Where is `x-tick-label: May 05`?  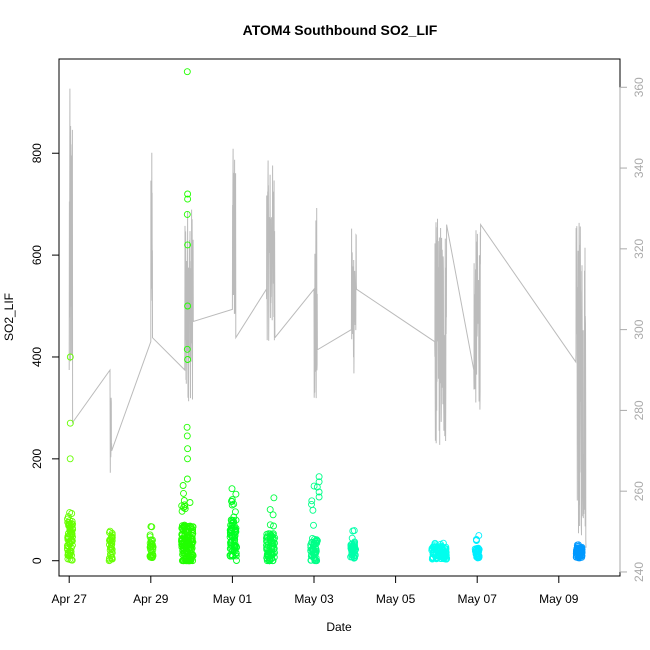
x-tick-label: May 05 is located at coordinates (396, 599).